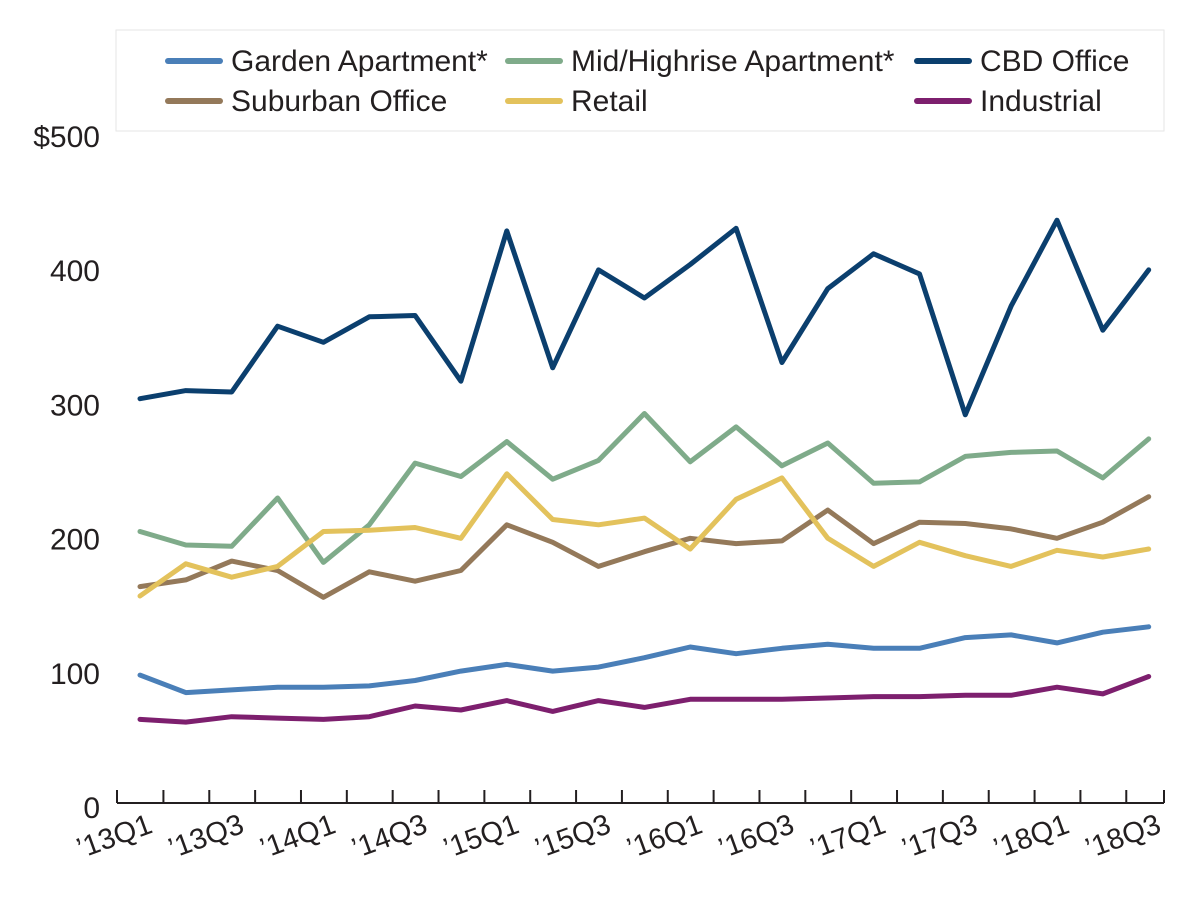  Describe the element at coordinates (848, 837) in the screenshot. I see `x-tick-label: ’17Q1` at that location.